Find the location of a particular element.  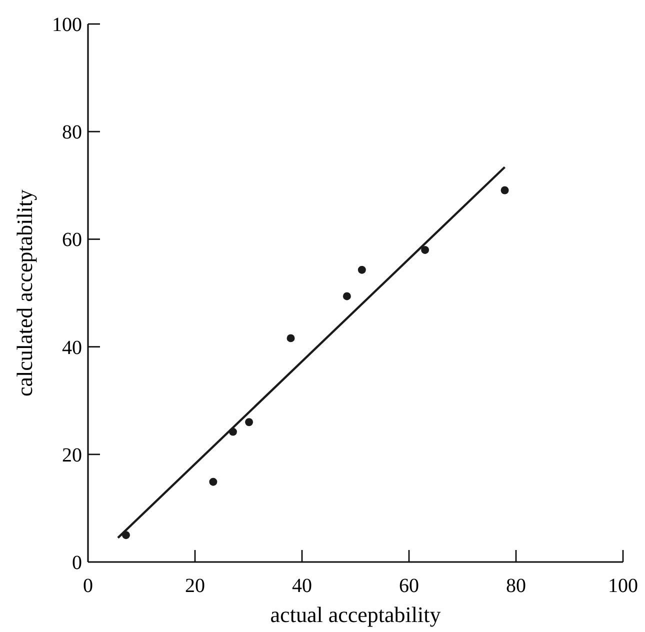

y-tick-label: 80 is located at coordinates (72, 133).